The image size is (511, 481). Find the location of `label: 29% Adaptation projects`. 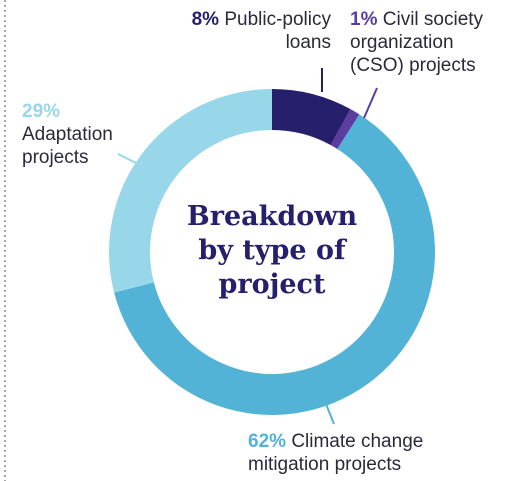

label: 29% Adaptation projects is located at coordinates (82, 134).